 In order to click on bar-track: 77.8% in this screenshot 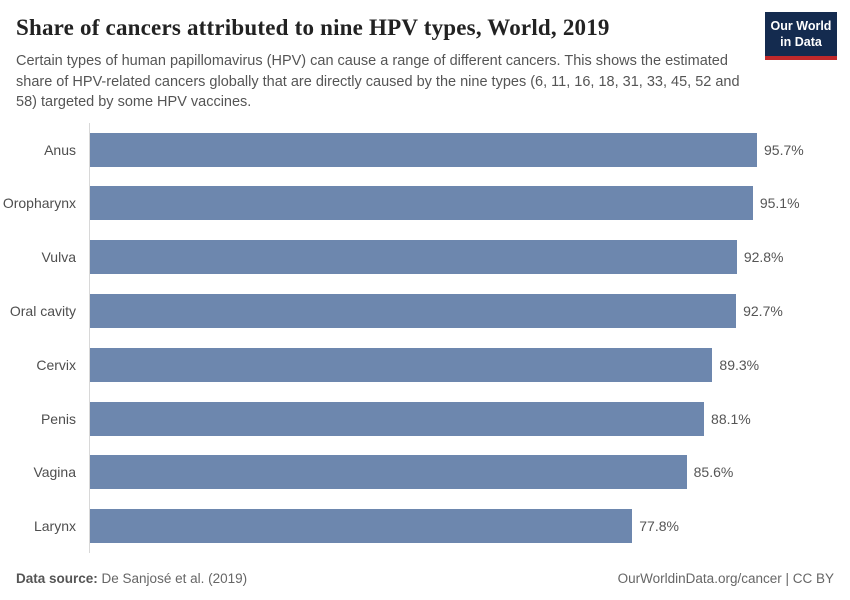, I will do `click(438, 526)`.